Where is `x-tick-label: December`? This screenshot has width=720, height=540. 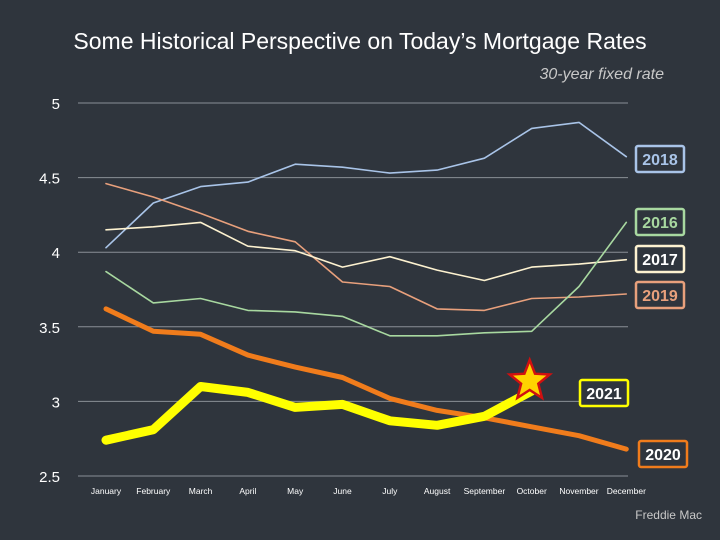
x-tick-label: December is located at coordinates (626, 491).